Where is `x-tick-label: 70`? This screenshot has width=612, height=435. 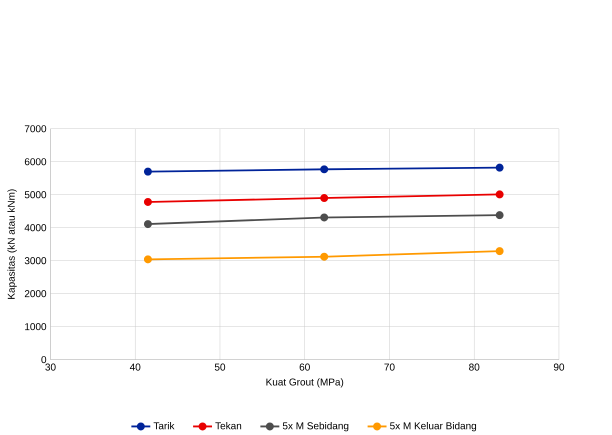 x-tick-label: 70 is located at coordinates (389, 366).